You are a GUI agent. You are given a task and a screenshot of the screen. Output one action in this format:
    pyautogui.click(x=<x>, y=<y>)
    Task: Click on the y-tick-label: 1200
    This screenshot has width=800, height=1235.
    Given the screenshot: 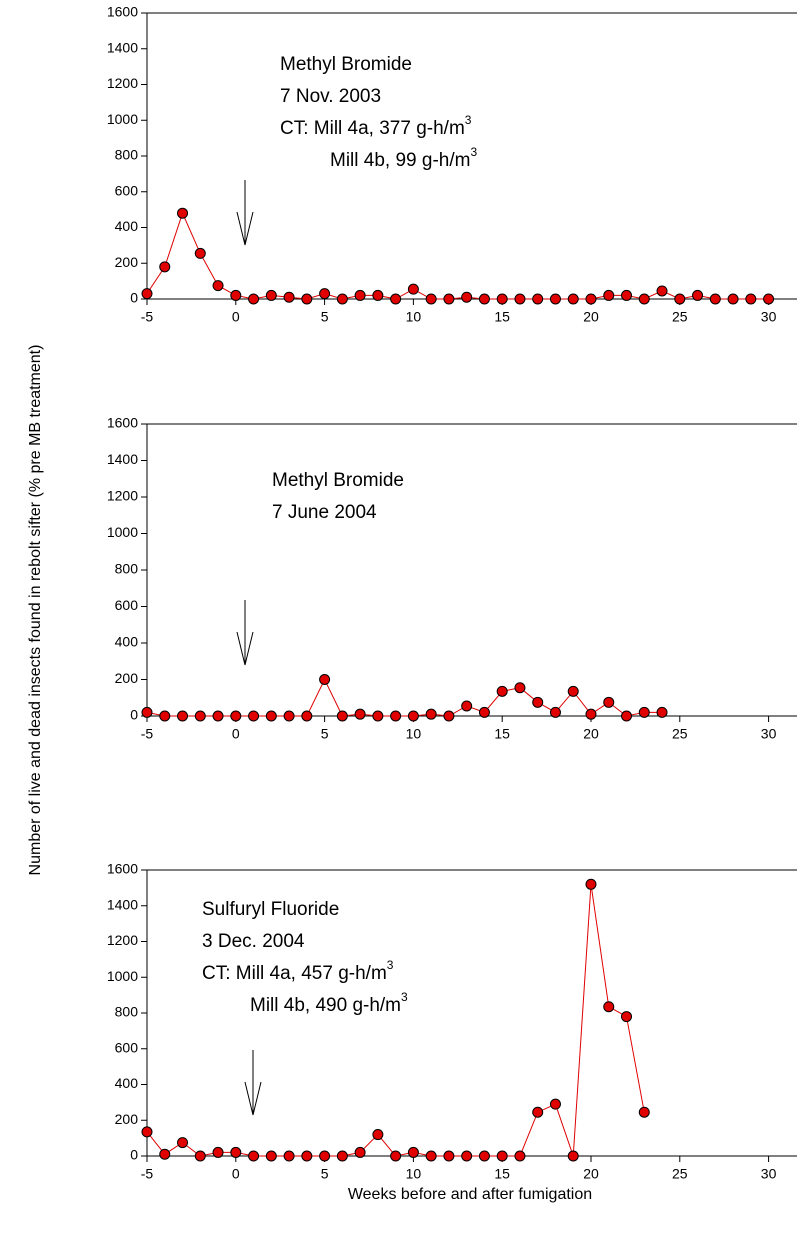 What is the action you would take?
    pyautogui.click(x=122, y=940)
    